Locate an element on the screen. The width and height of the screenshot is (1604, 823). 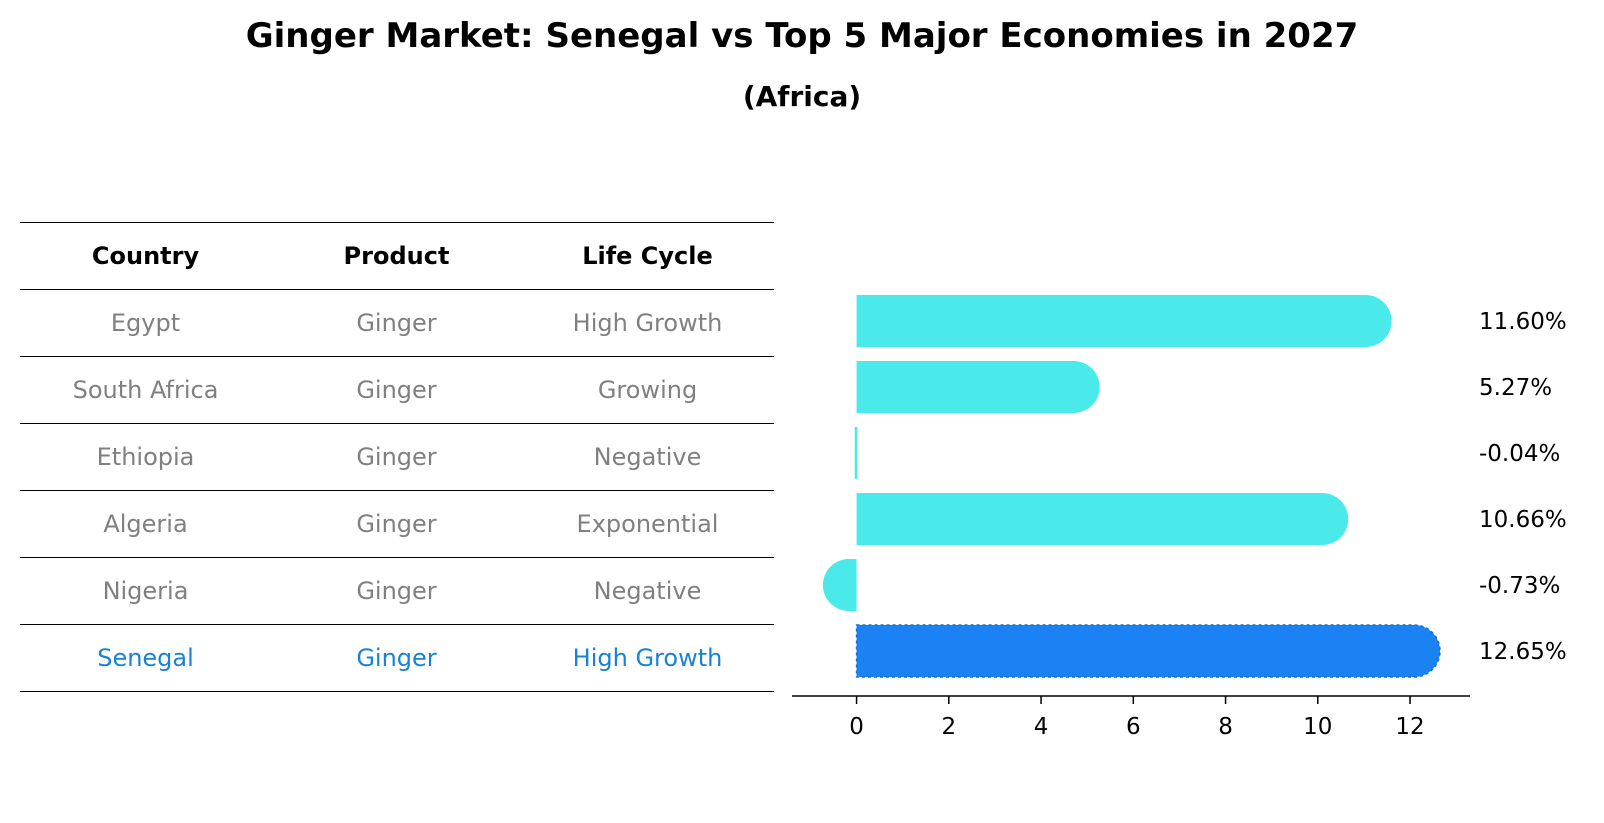
header-life-cycle: Life Cycle is located at coordinates (647, 256).